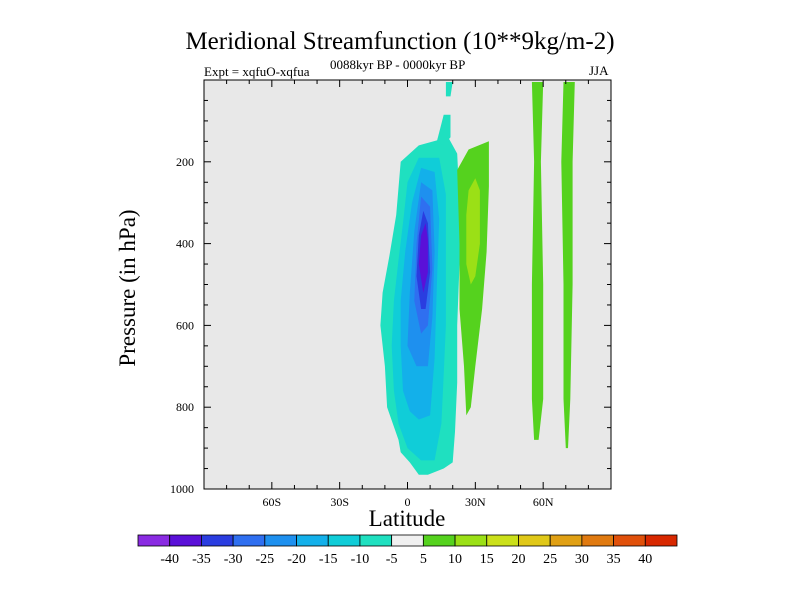  I want to click on contour-region-neg-5-top, so click(449, 89).